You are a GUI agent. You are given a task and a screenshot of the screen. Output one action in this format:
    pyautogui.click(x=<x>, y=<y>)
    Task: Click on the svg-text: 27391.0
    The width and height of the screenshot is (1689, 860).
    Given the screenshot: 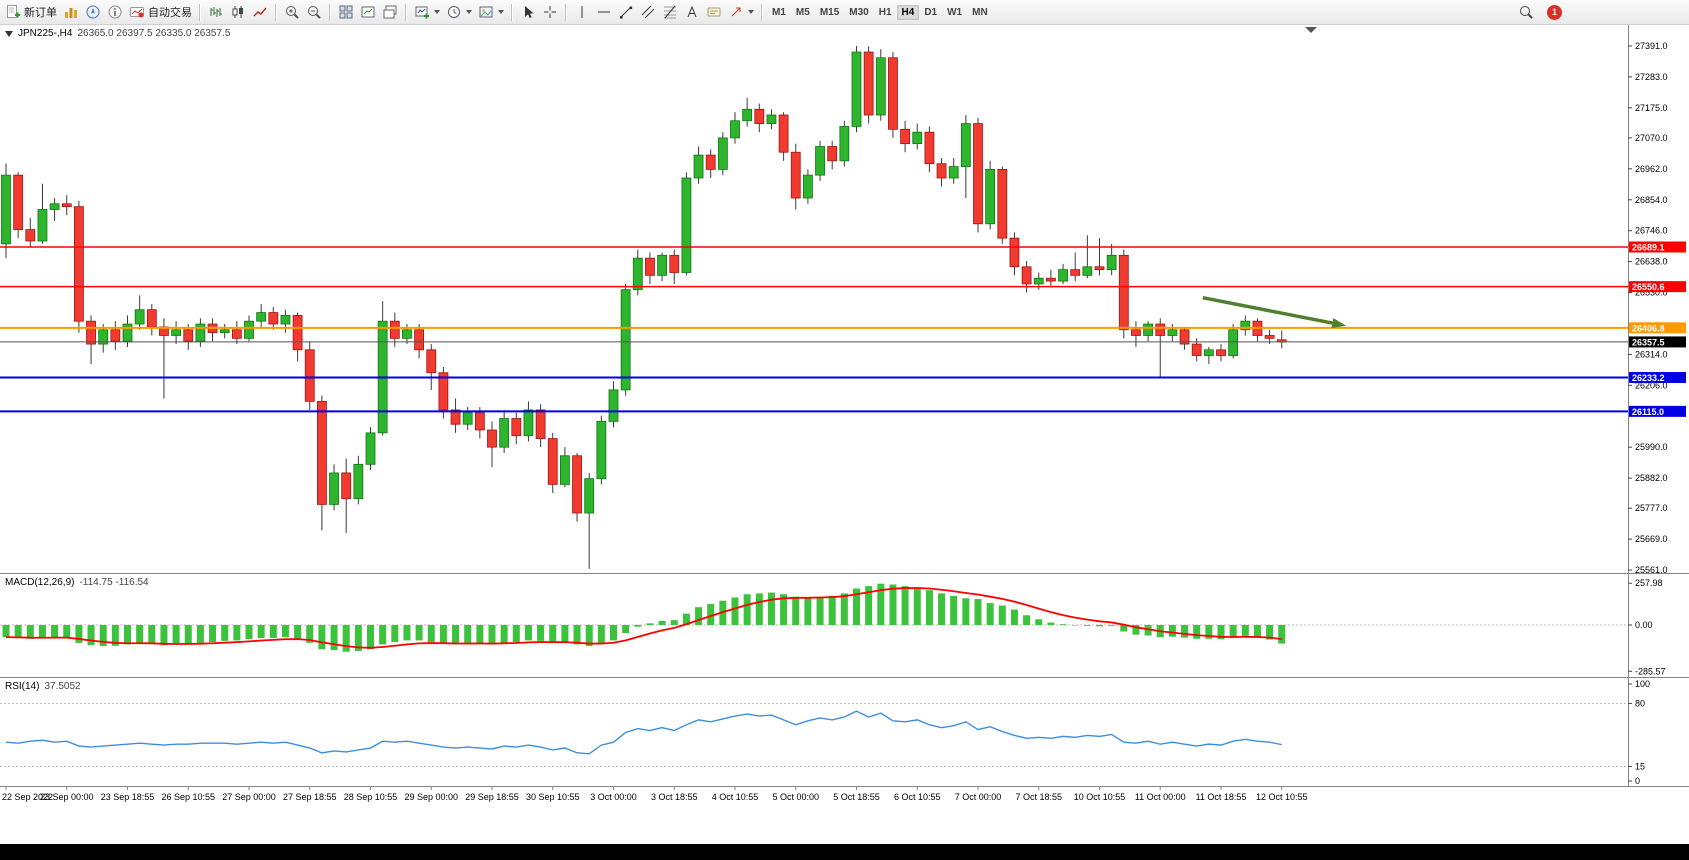 What is the action you would take?
    pyautogui.click(x=1651, y=46)
    